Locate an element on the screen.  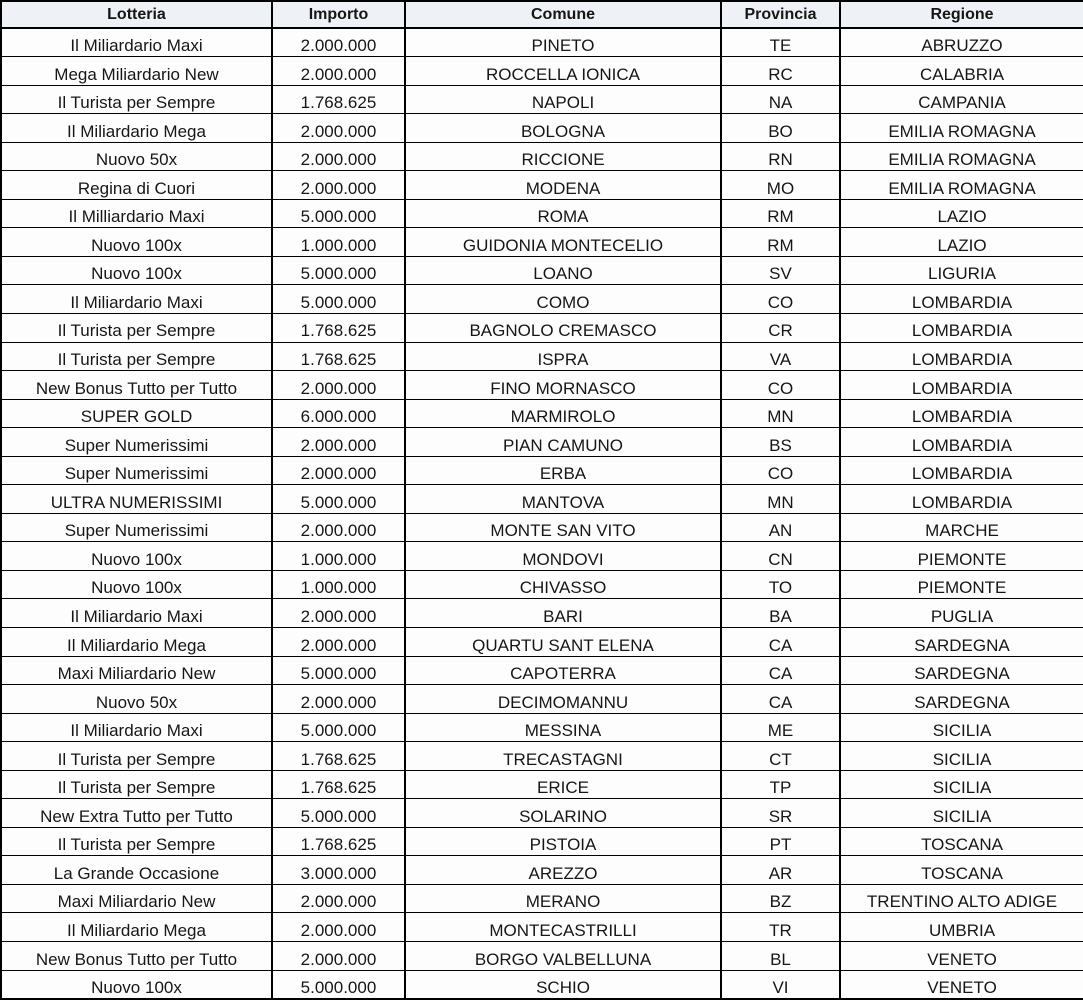
cell-comune: BOLOGNA is located at coordinates (563, 128).